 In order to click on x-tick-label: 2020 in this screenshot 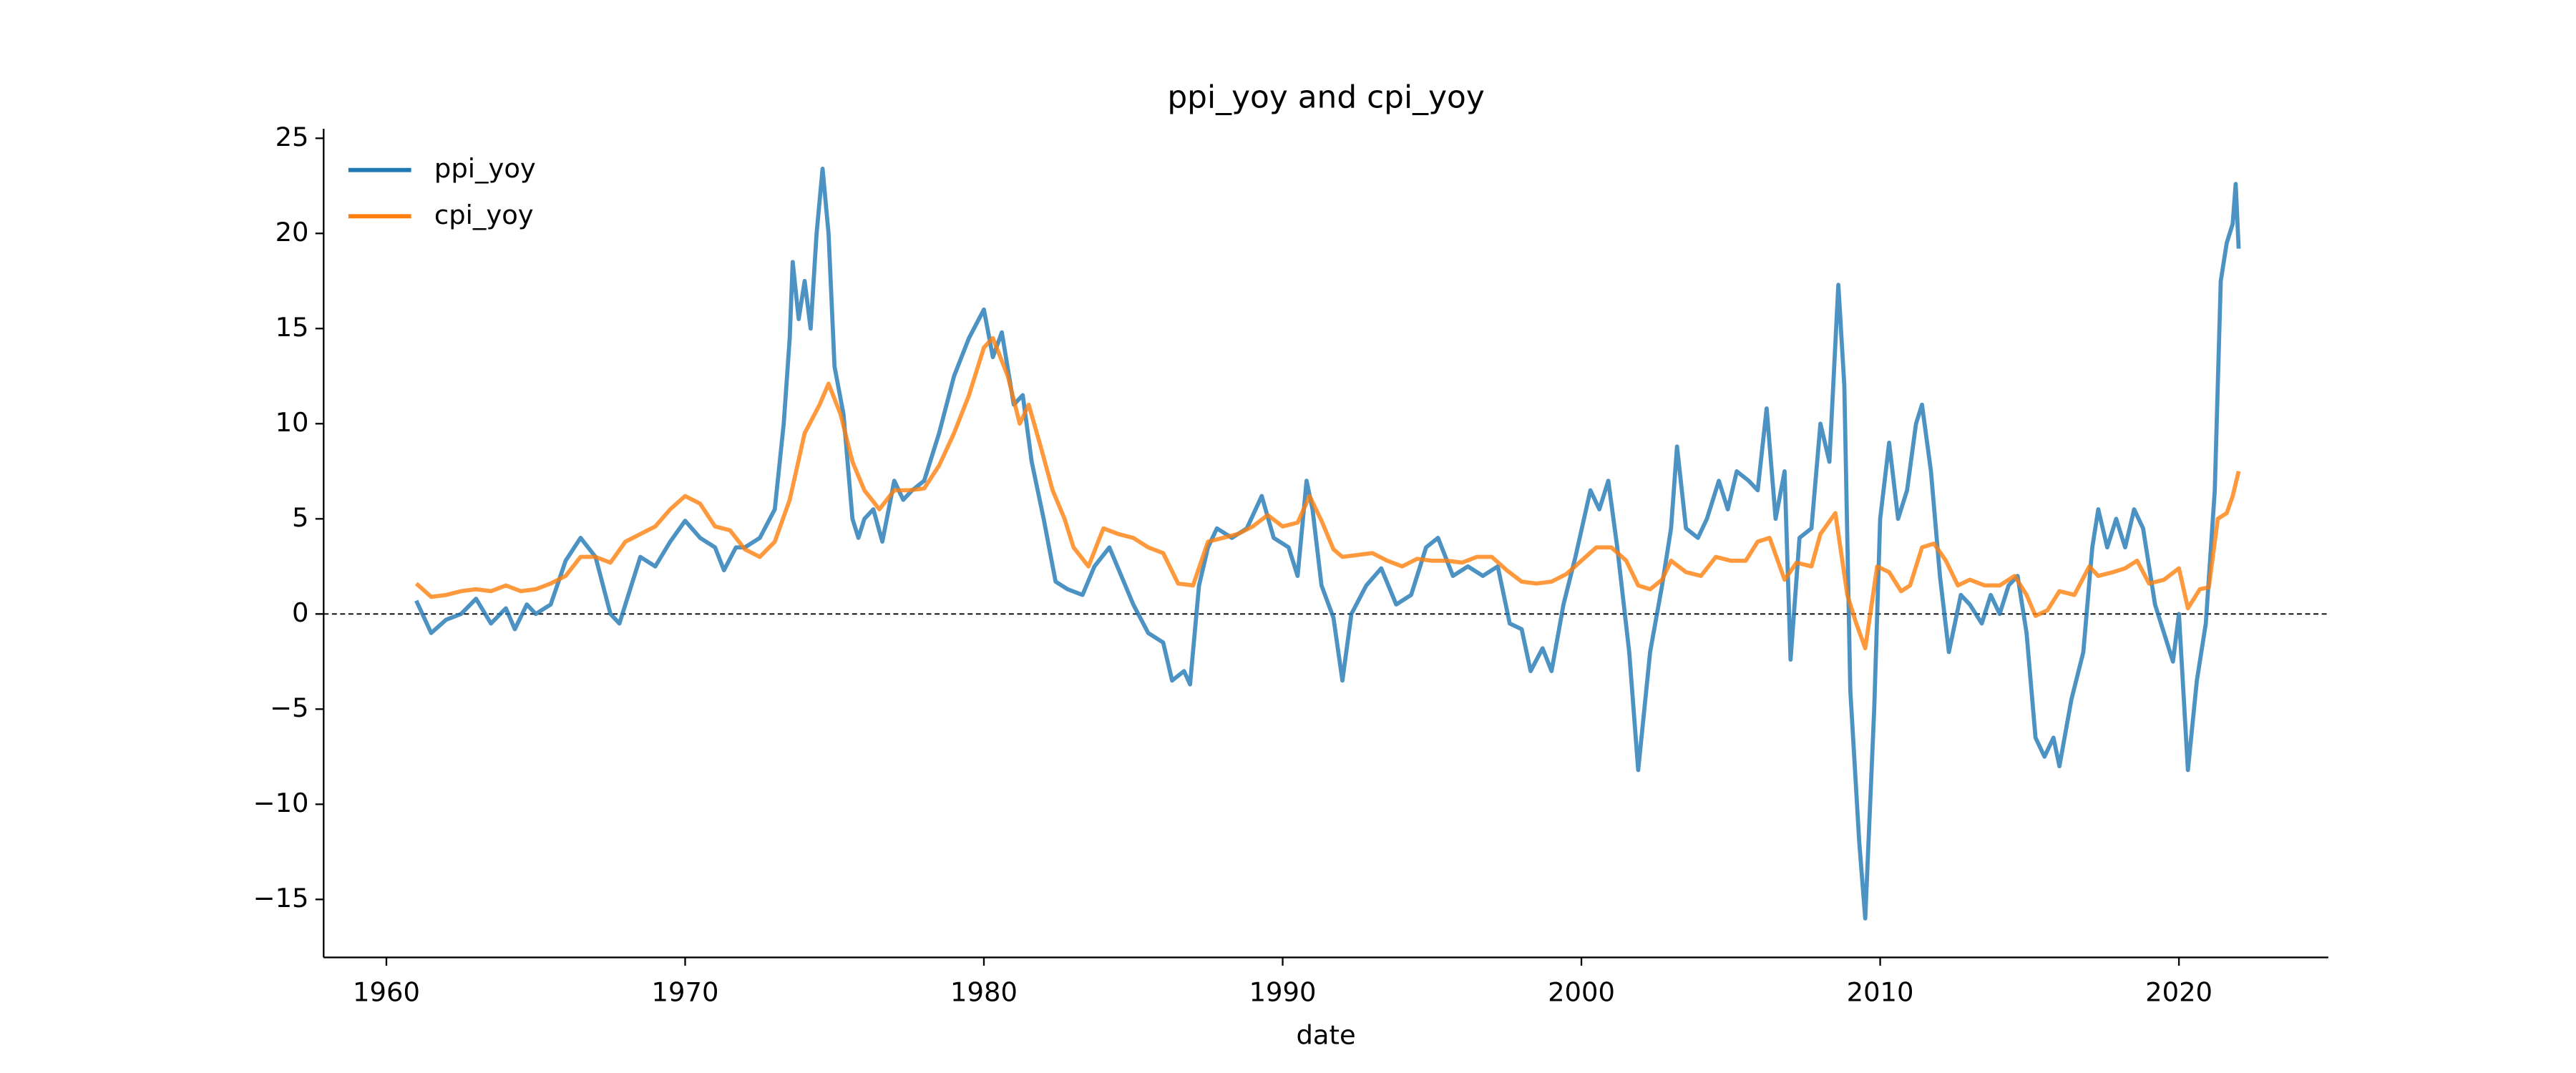, I will do `click(2178, 993)`.